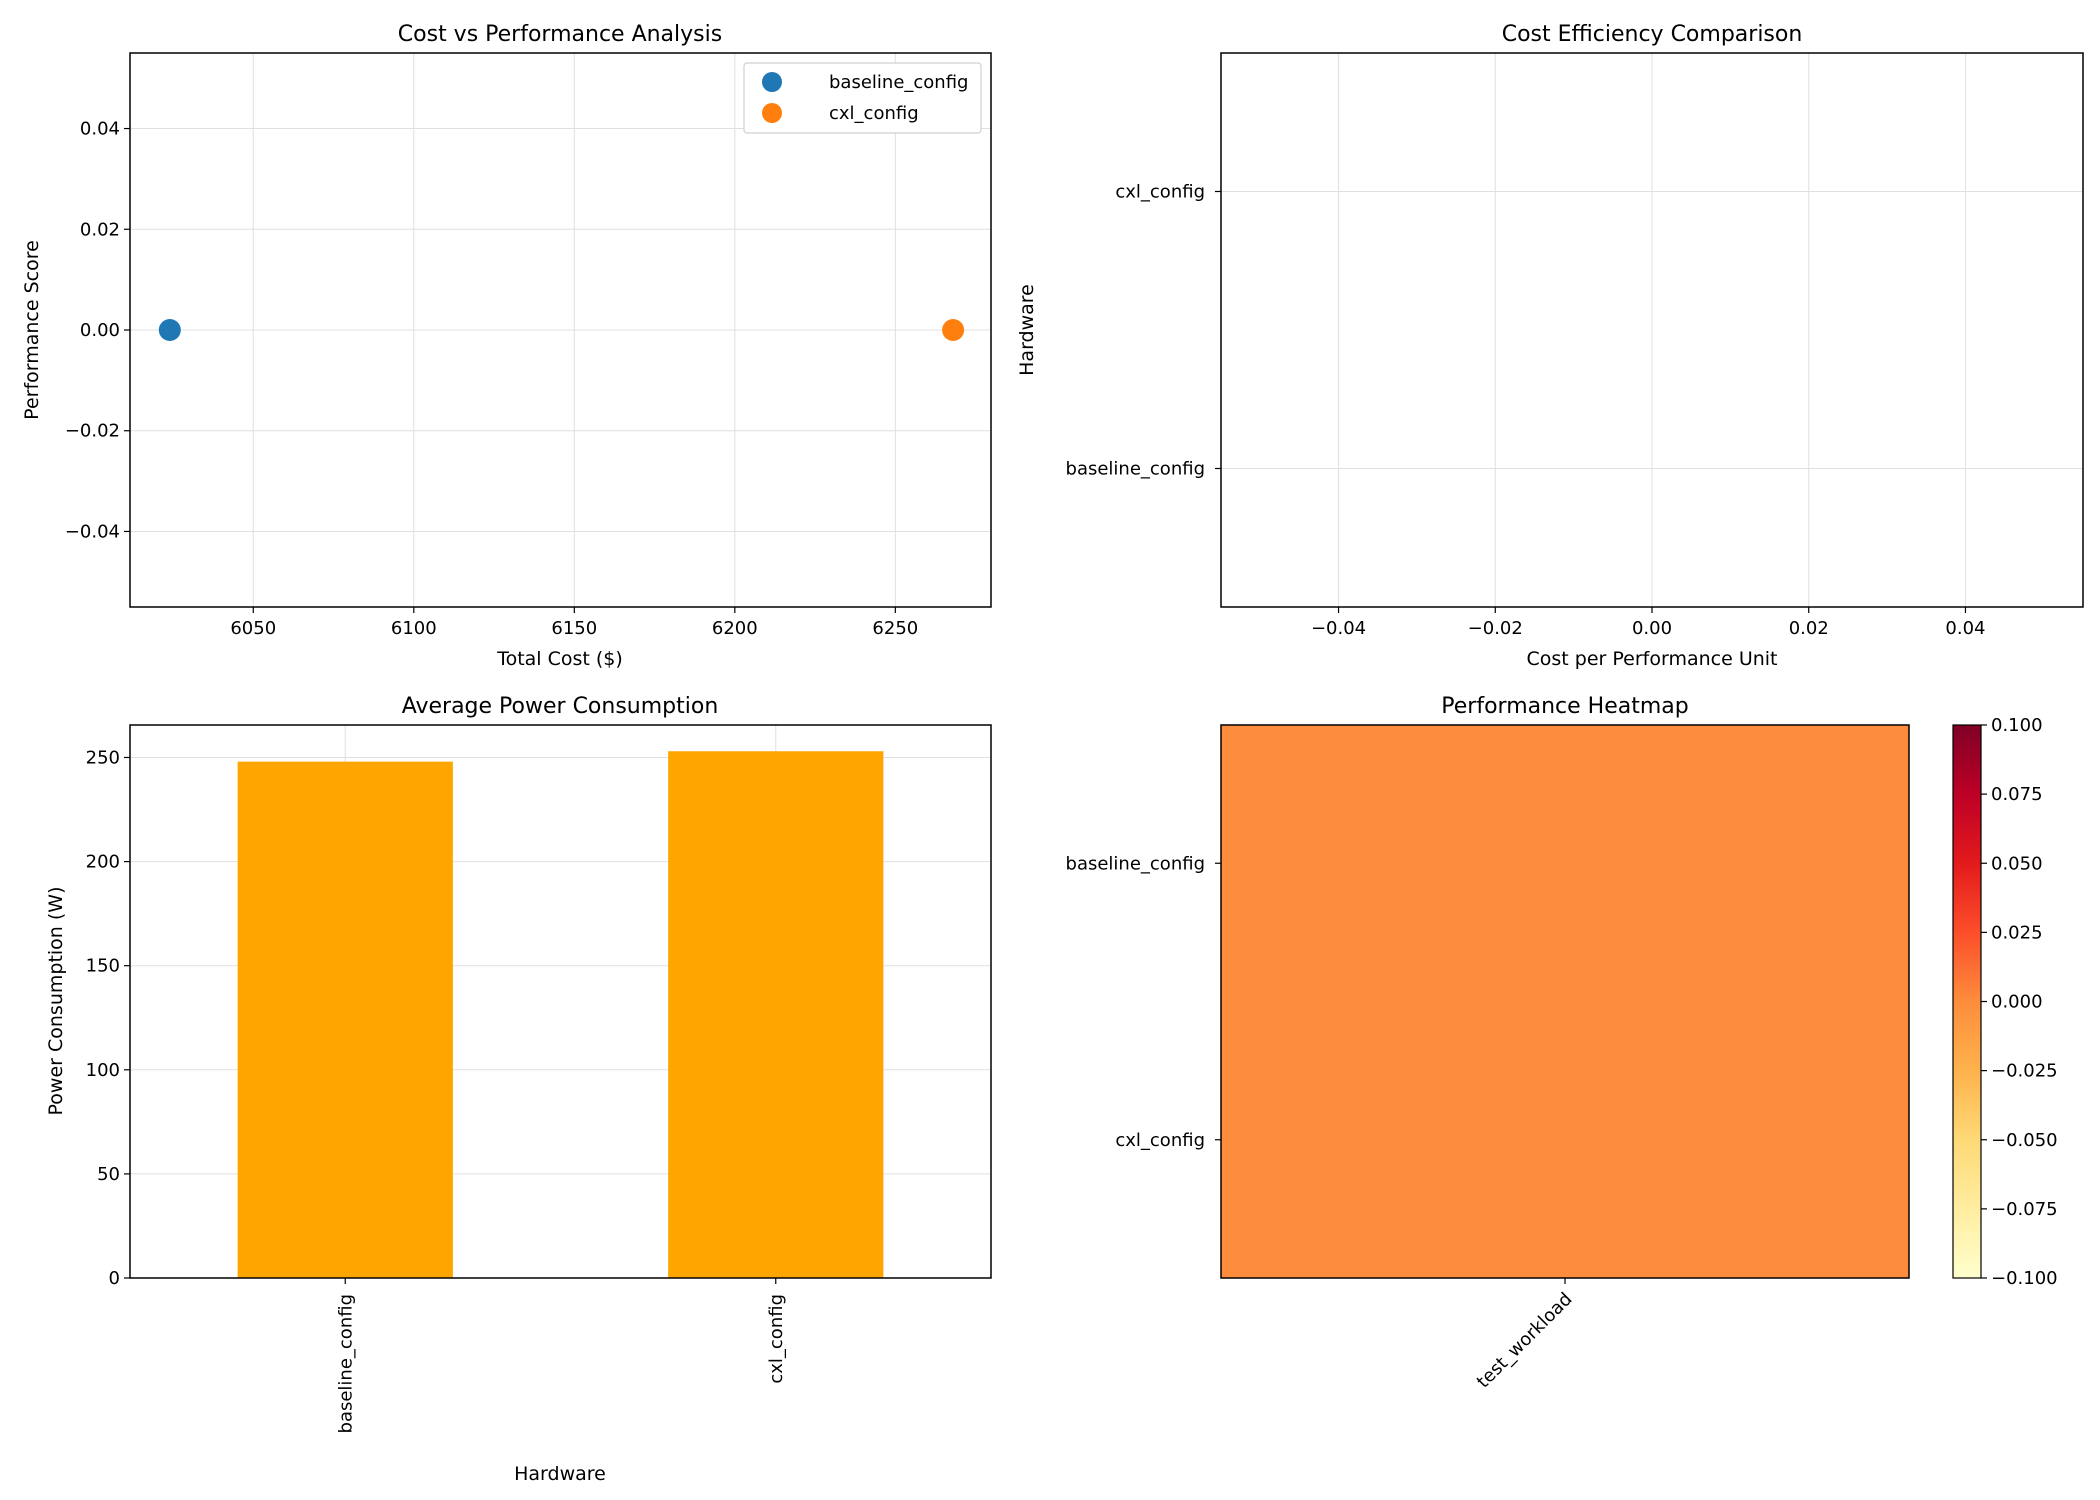 This screenshot has width=2100, height=1500. What do you see at coordinates (114, 1278) in the screenshot?
I see `bar-y-tick-label: 0` at bounding box center [114, 1278].